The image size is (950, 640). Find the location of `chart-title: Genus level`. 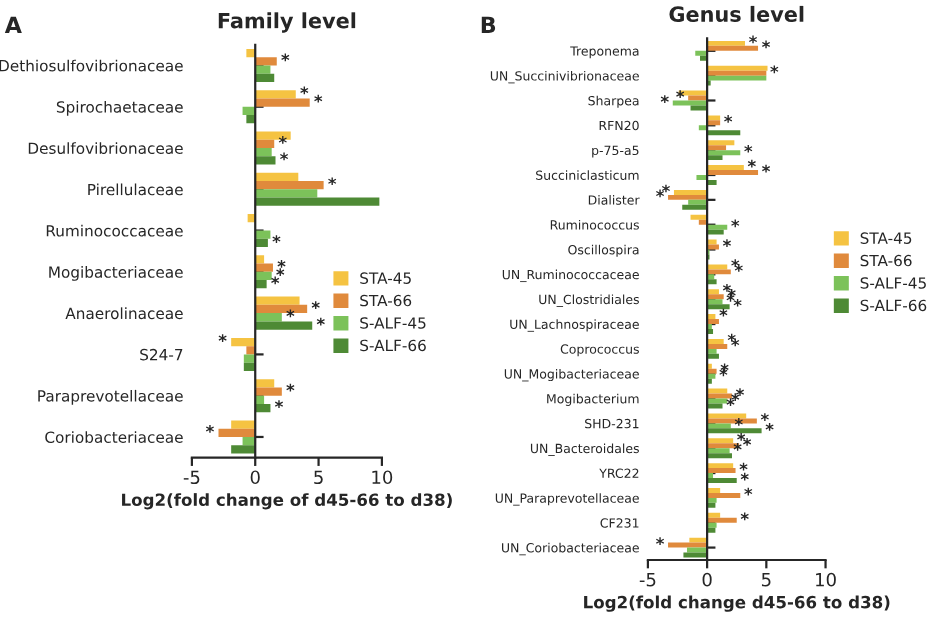

chart-title: Genus level is located at coordinates (736, 14).